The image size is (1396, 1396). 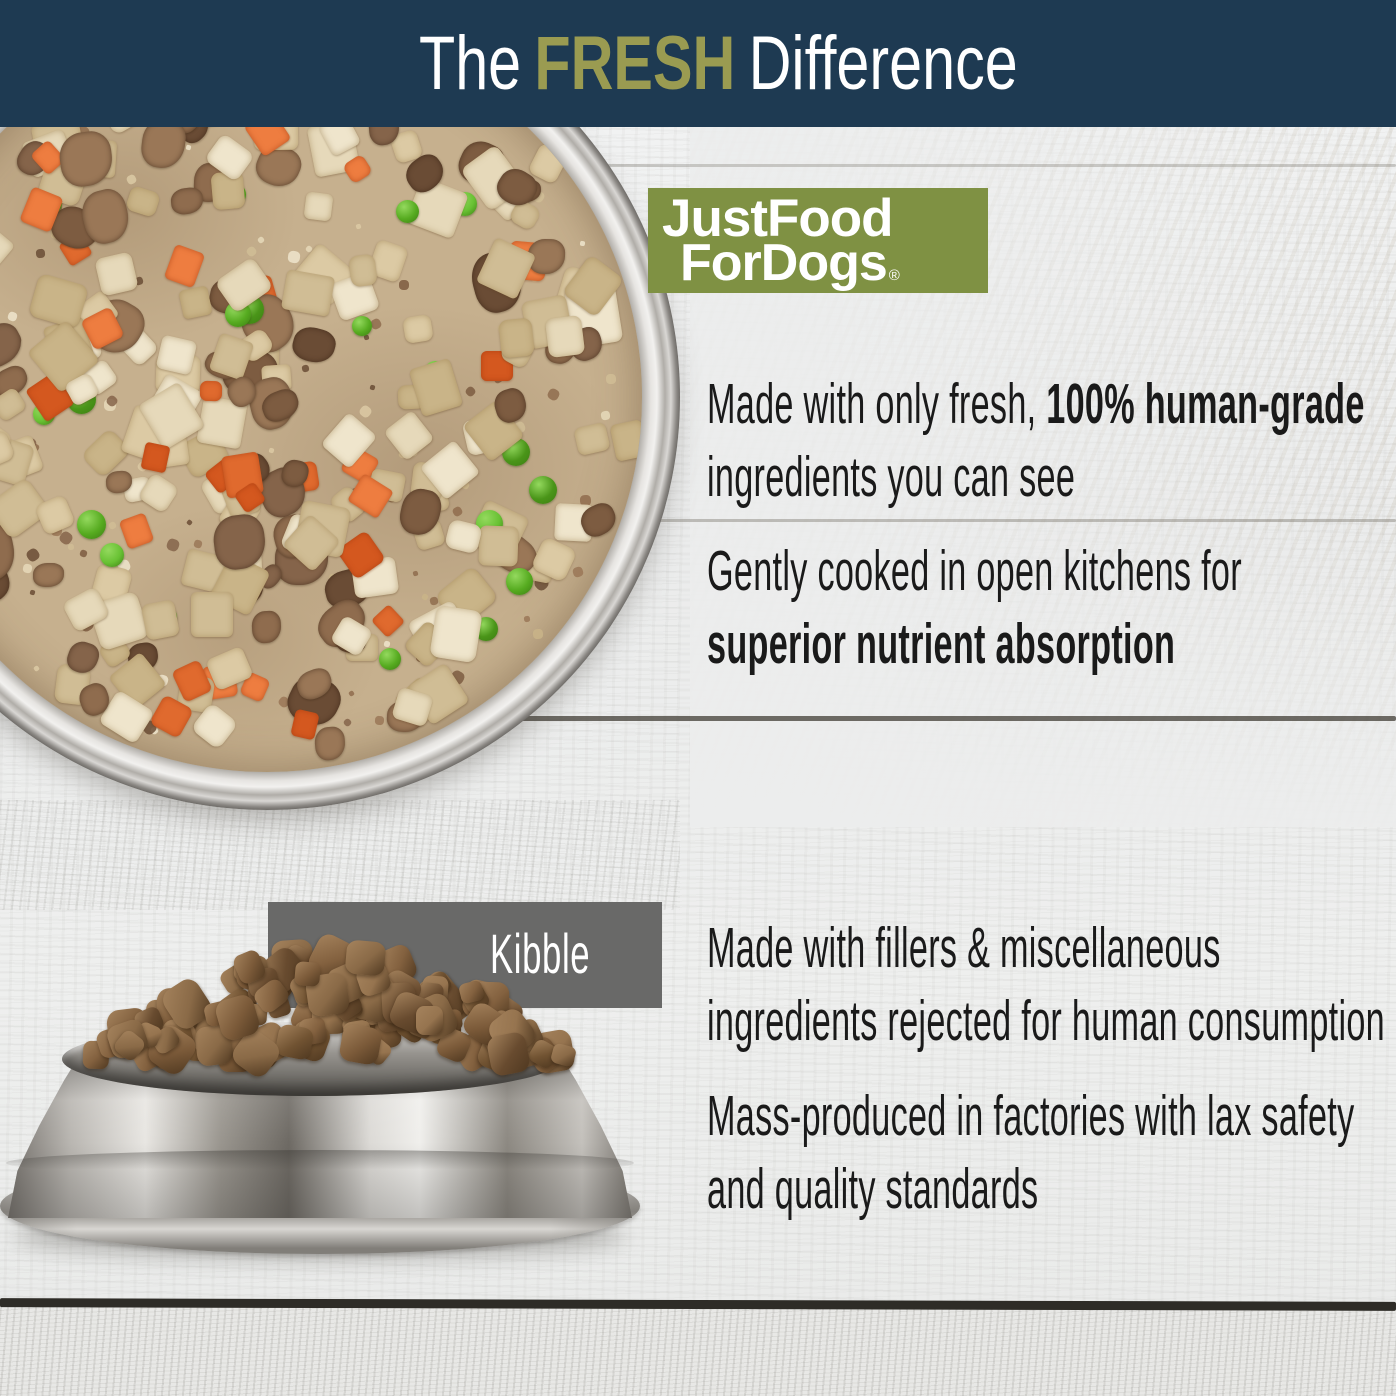 What do you see at coordinates (635, 63) in the screenshot?
I see `title-fresh-highlight: FRESH` at bounding box center [635, 63].